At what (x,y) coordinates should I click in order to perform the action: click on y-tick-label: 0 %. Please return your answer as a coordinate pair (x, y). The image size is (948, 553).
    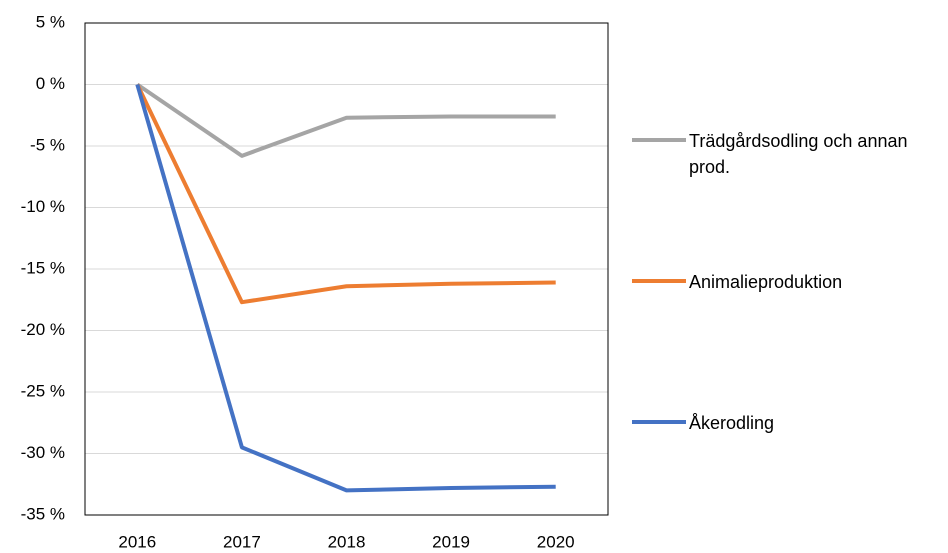
    Looking at the image, I should click on (50, 83).